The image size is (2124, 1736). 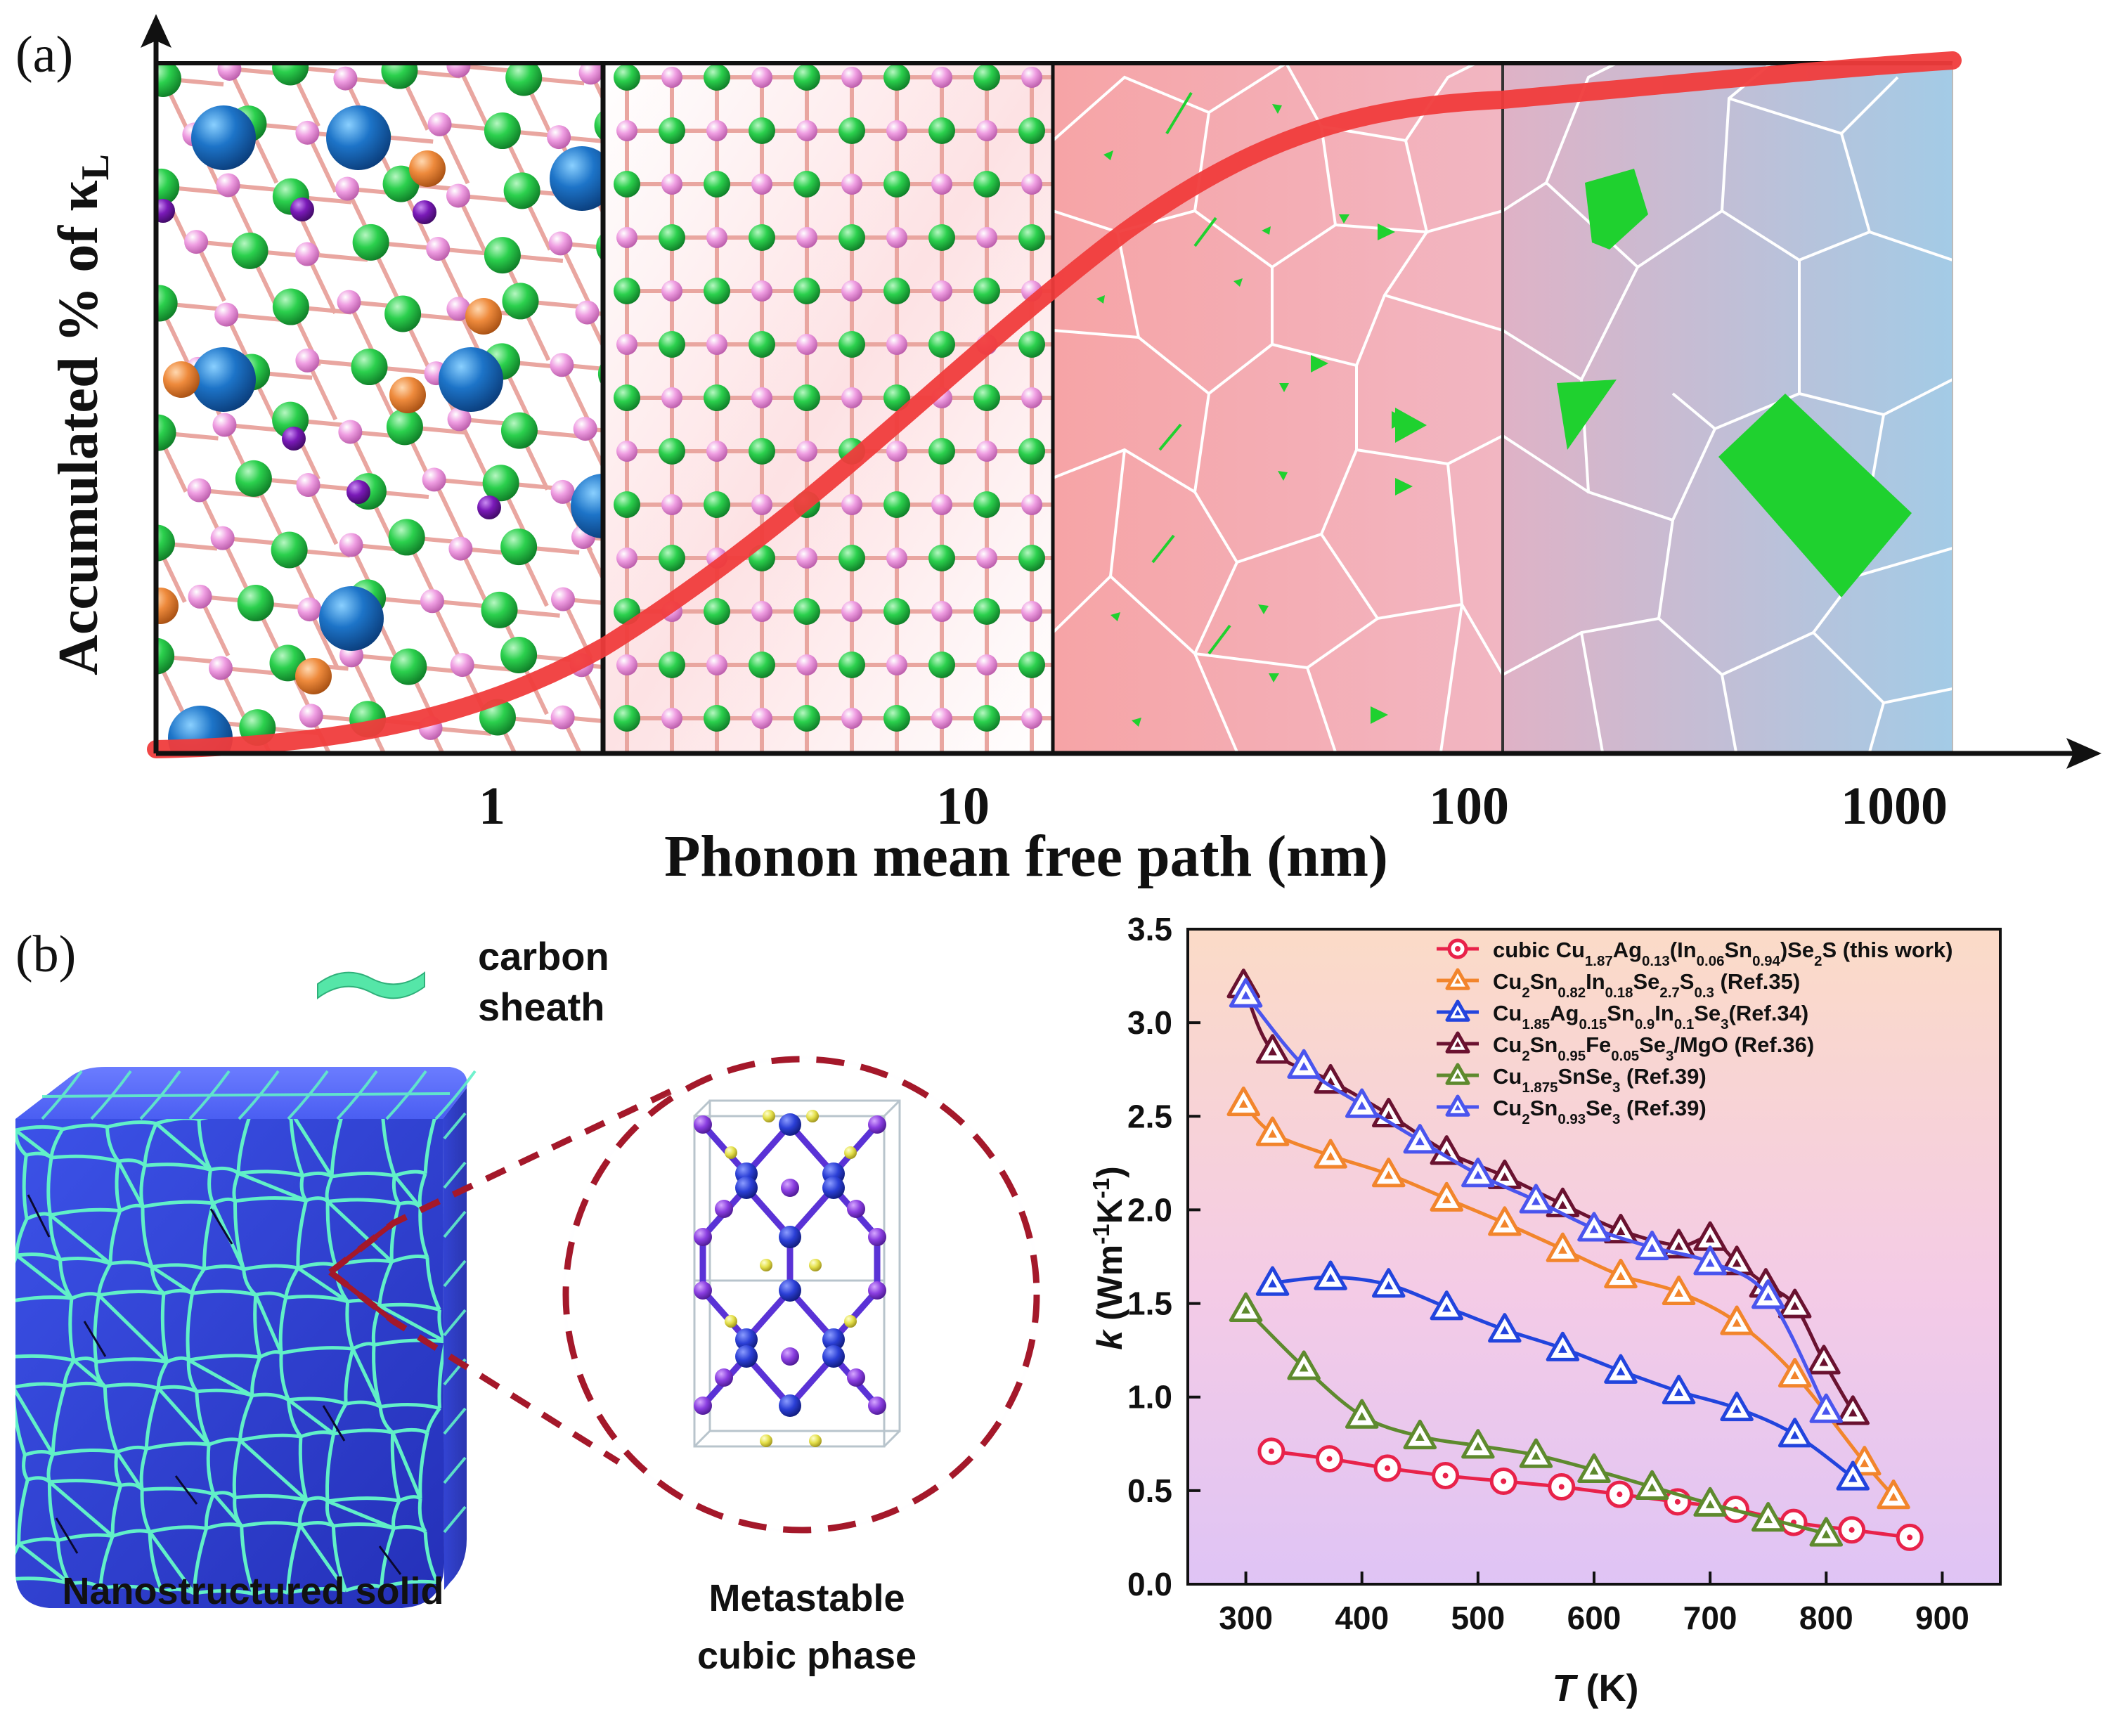 I want to click on nanoprecipitates, so click(x=1504, y=409).